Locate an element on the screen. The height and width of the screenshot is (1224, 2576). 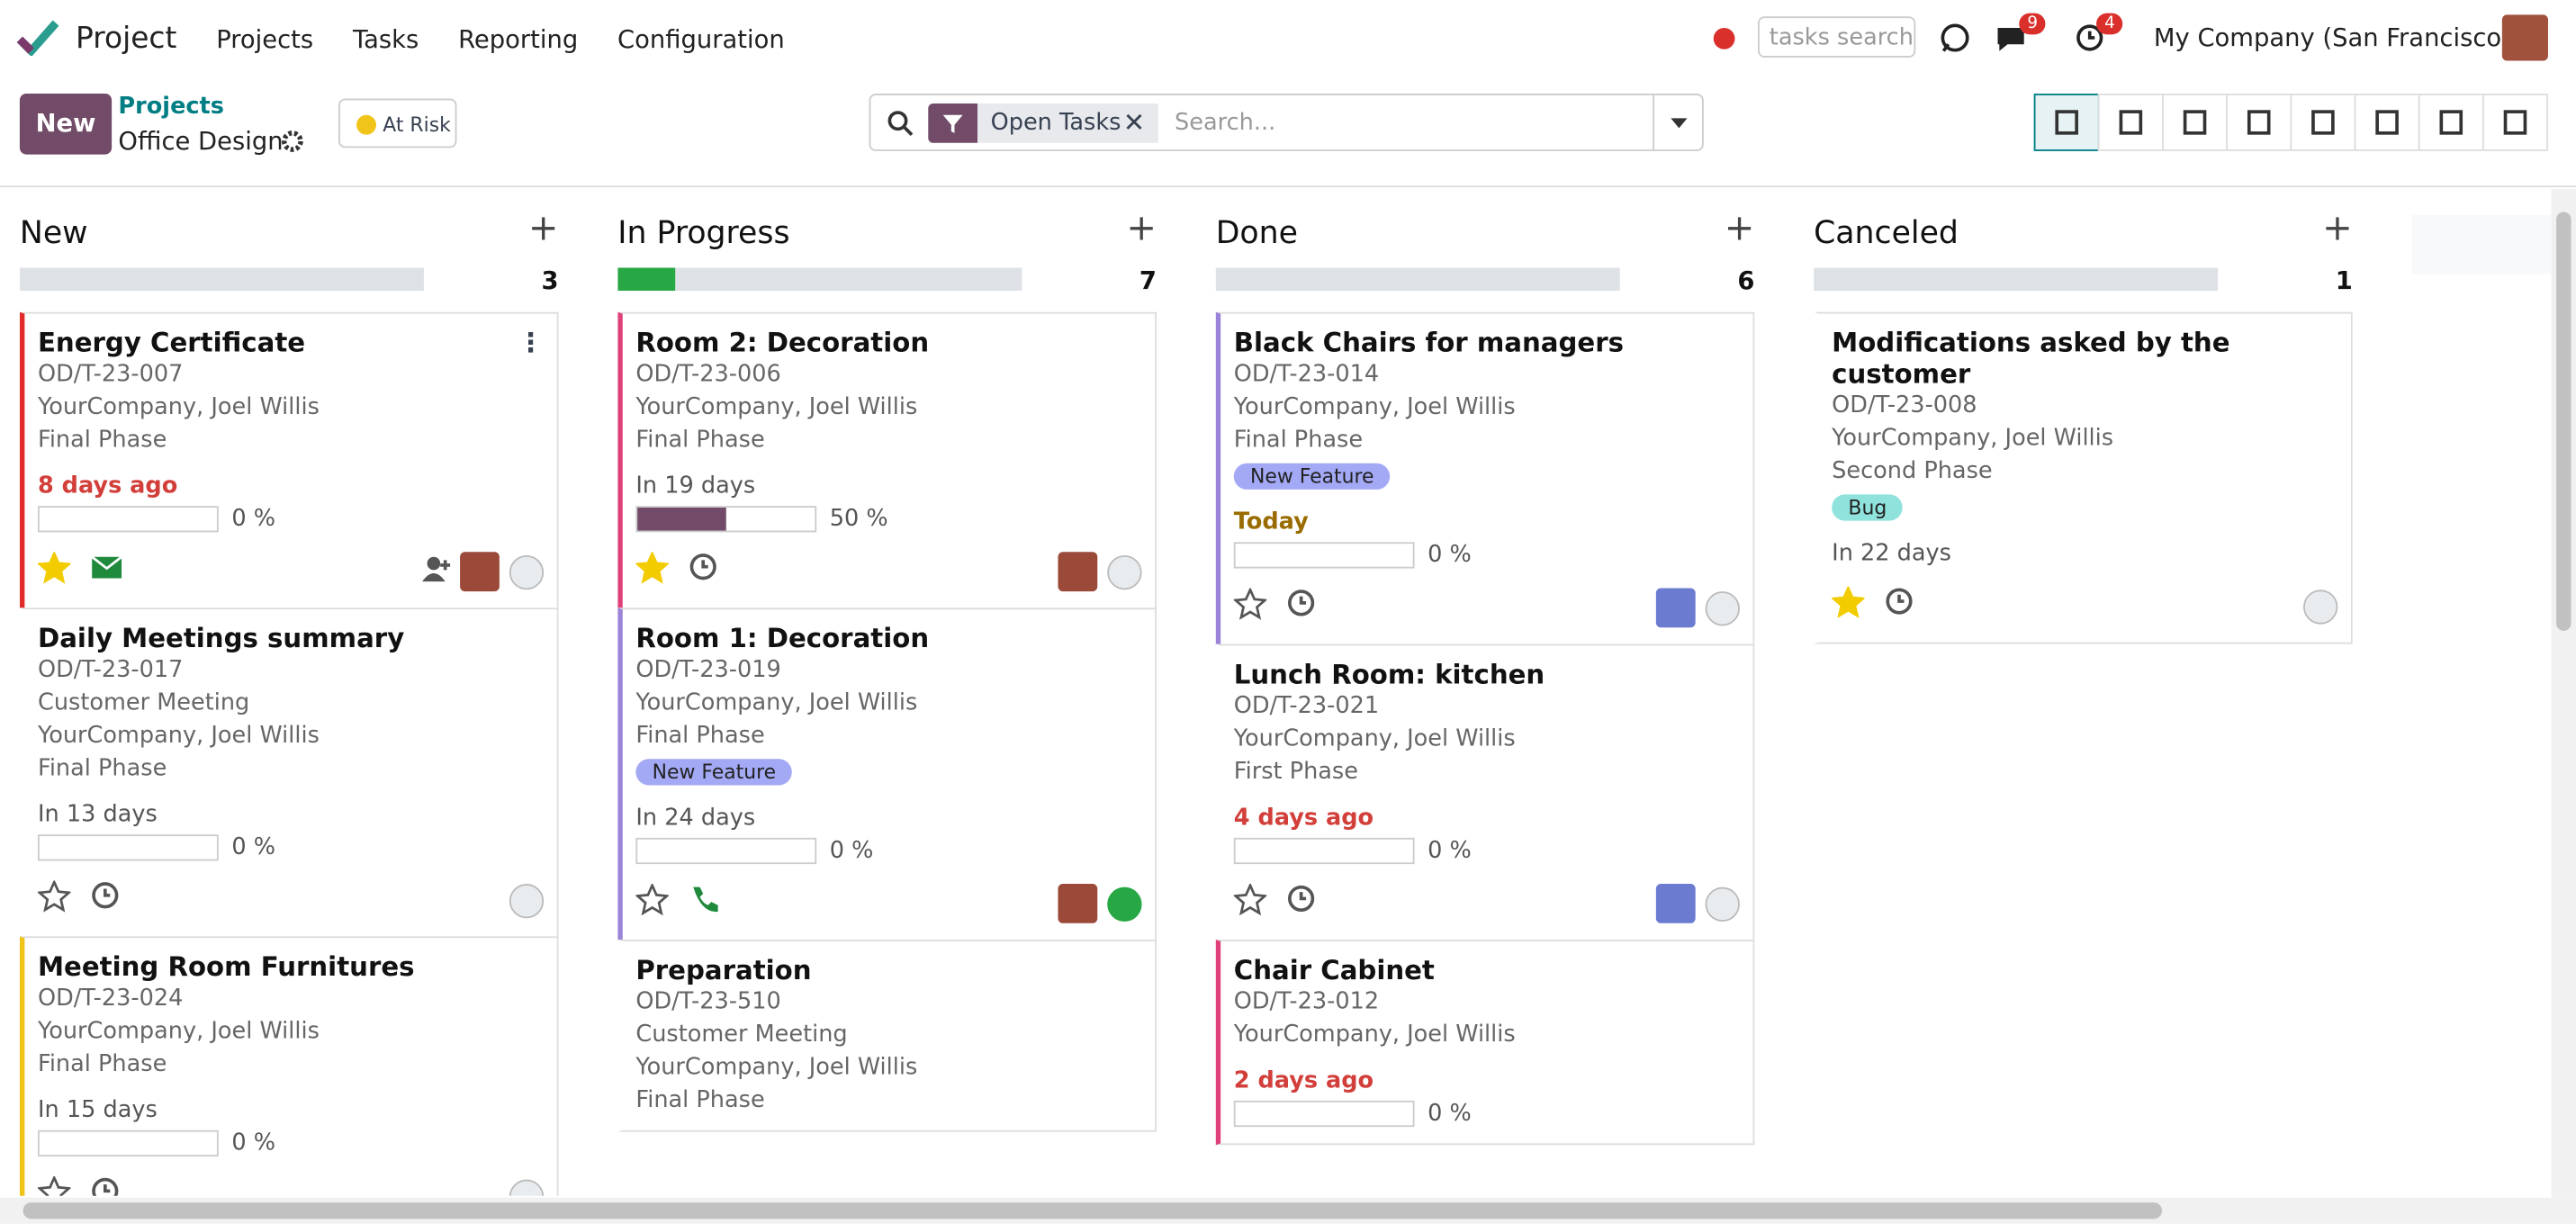
card-line: YourCompany, Joel Willis is located at coordinates (178, 1031).